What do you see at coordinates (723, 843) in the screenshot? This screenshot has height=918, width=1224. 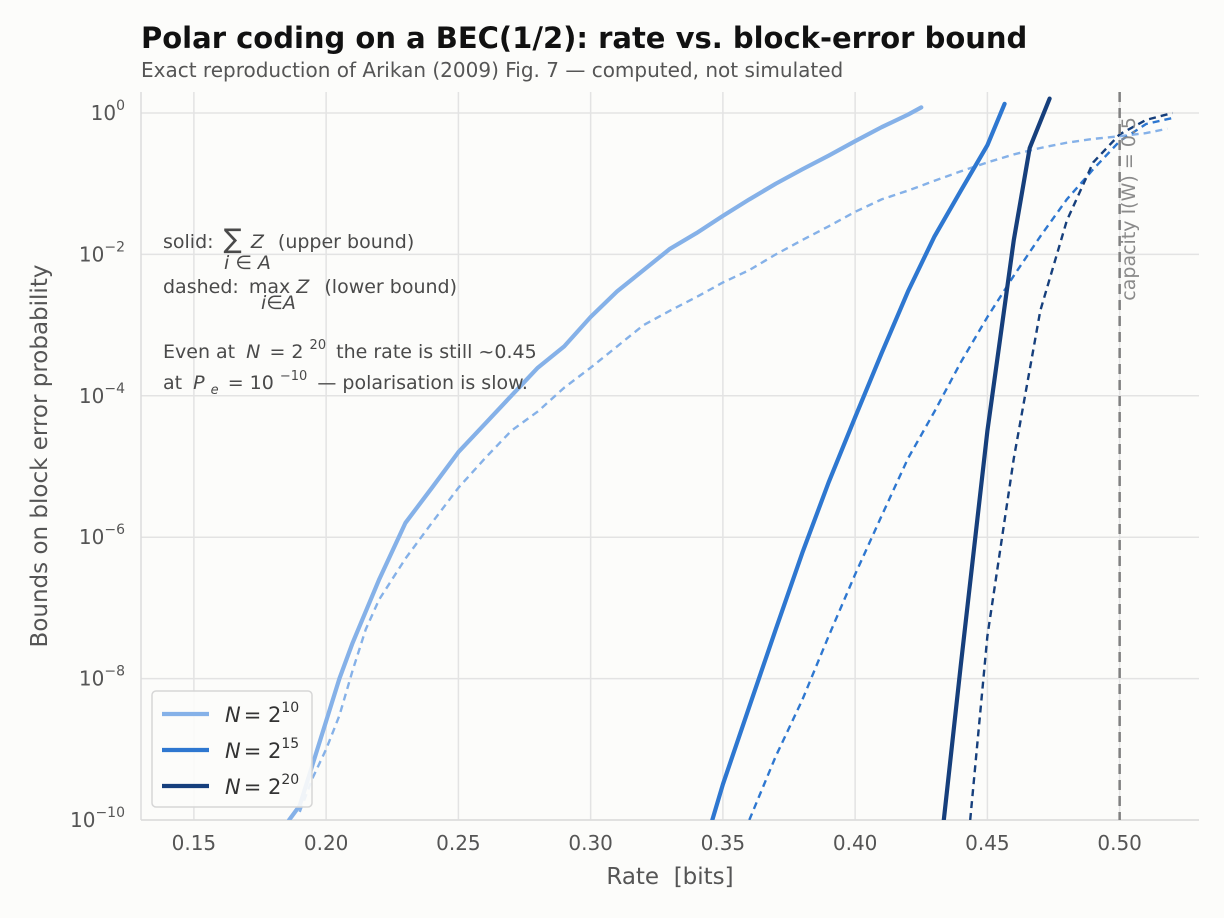 I see `x-tick-label: 0.35` at bounding box center [723, 843].